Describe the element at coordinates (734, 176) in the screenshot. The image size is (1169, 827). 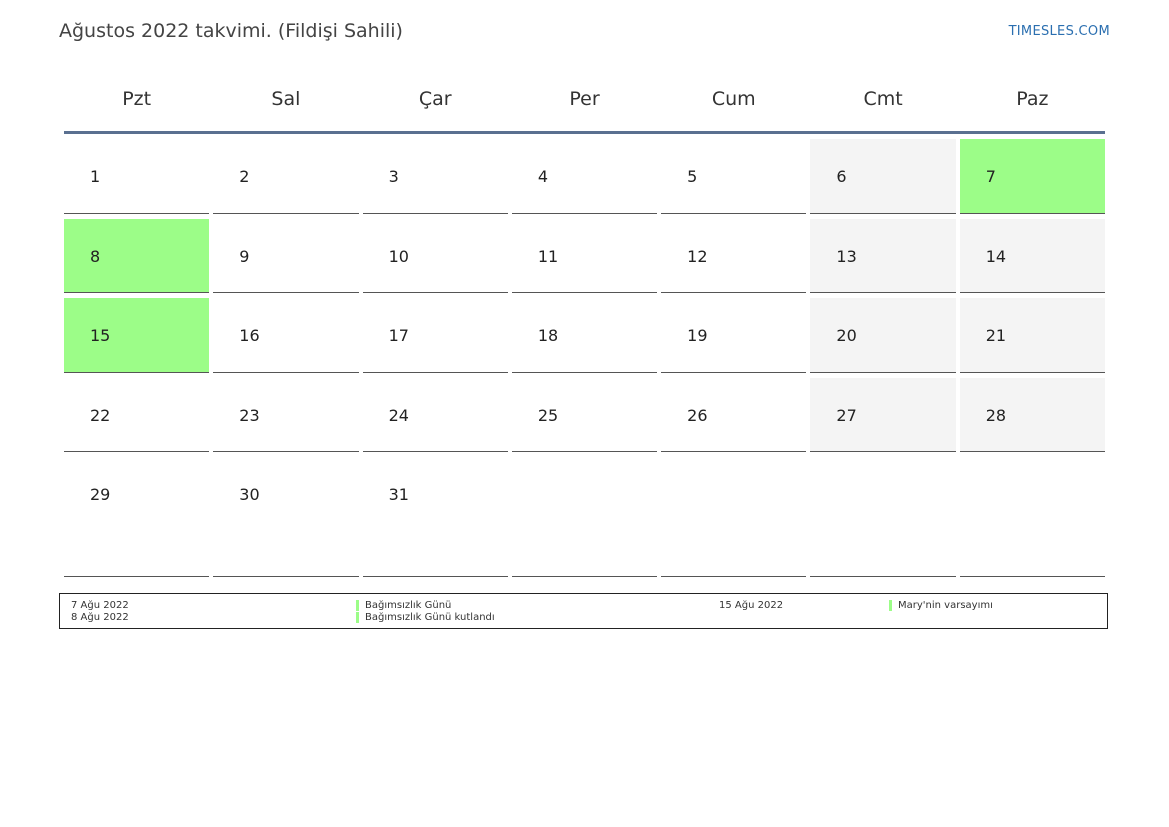
I see `day-cell: 5` at that location.